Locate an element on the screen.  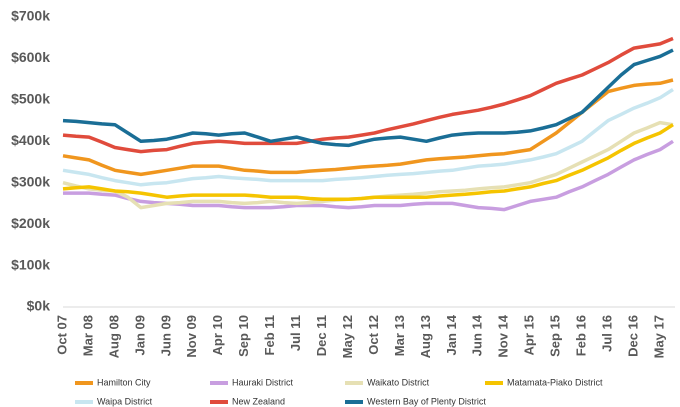
y-tick-label: $500k is located at coordinates (30, 99).